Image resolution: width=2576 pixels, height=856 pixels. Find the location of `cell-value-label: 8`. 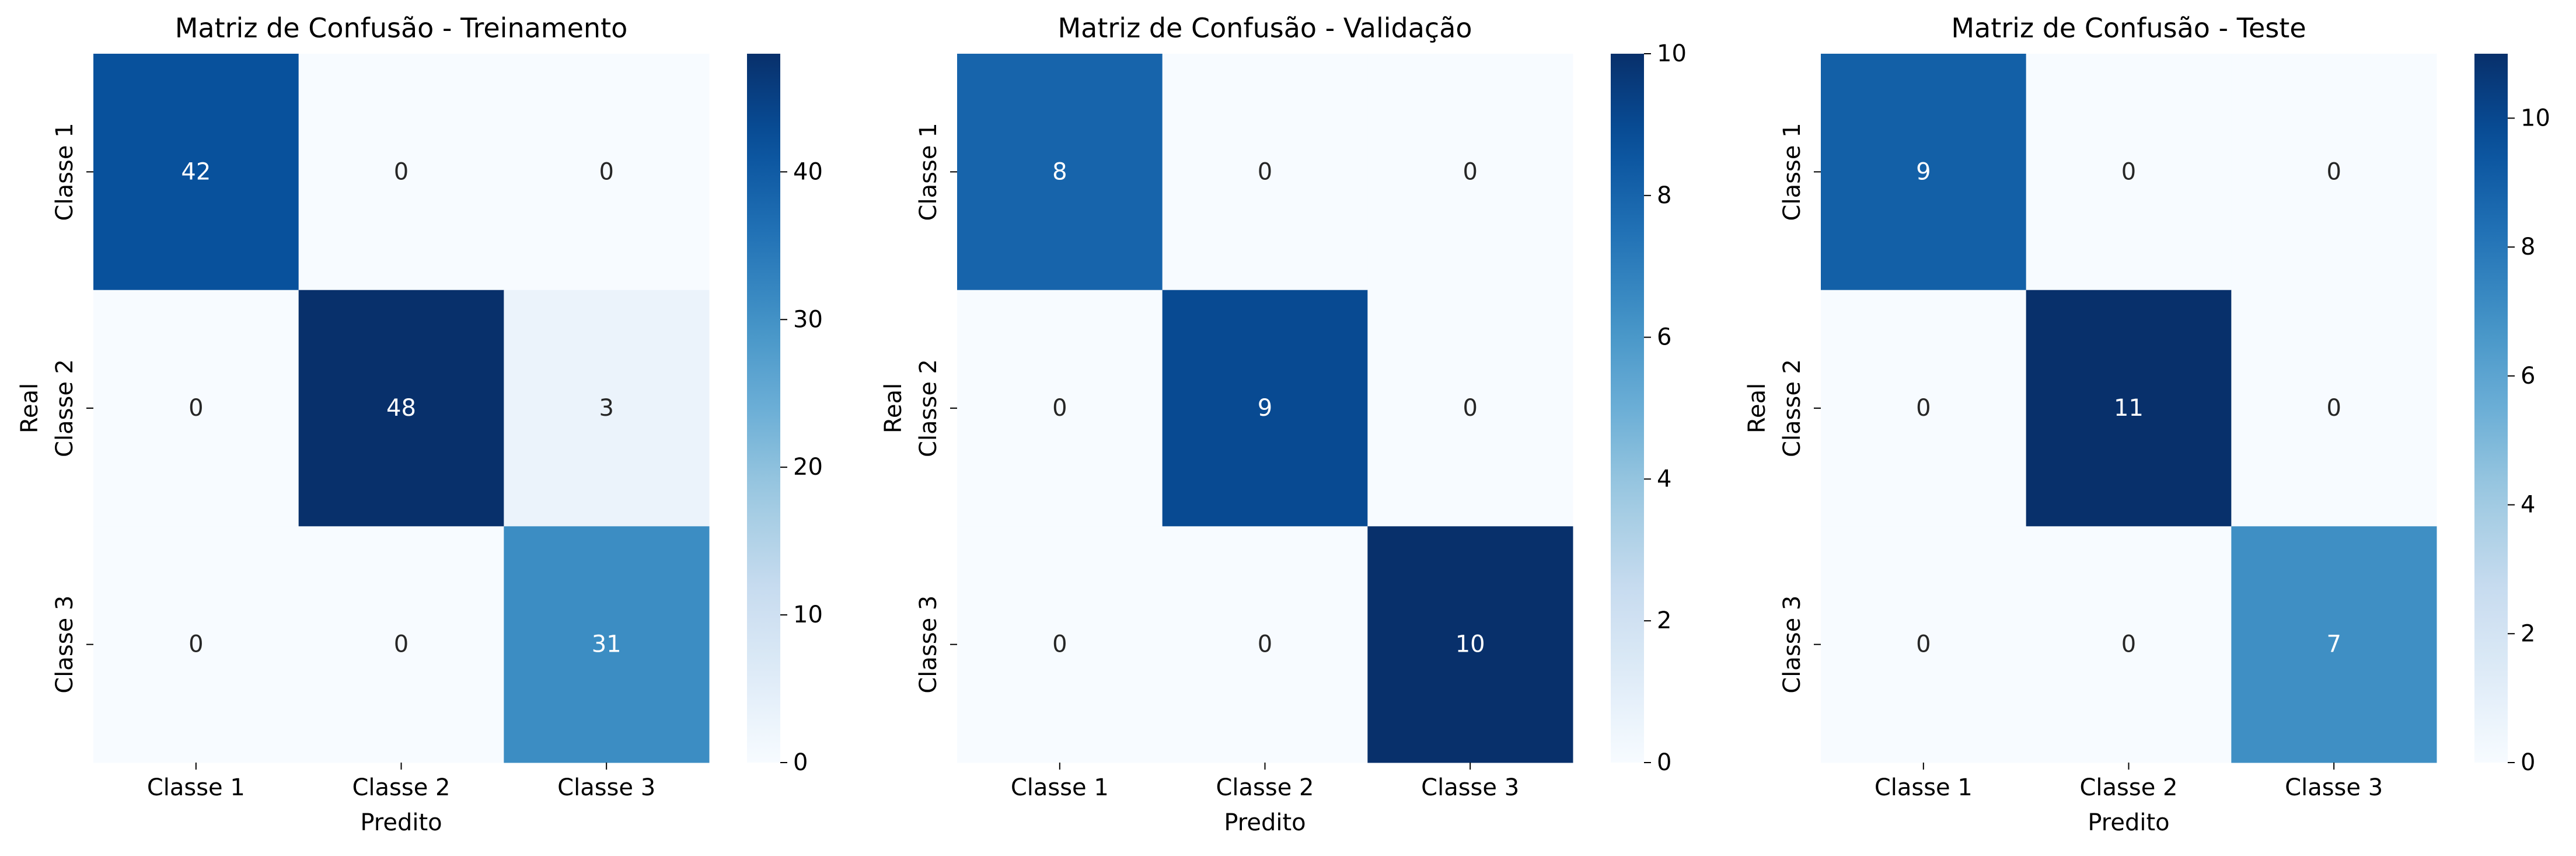

cell-value-label: 8 is located at coordinates (1059, 171).